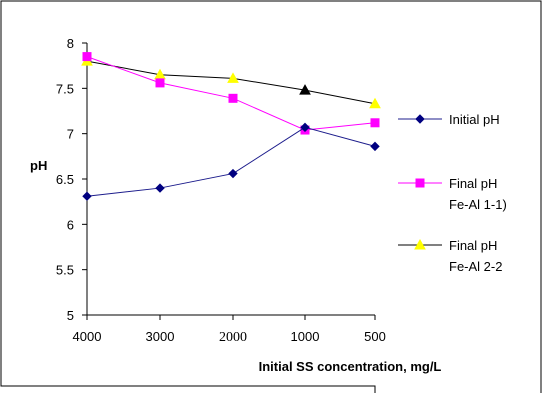 This screenshot has height=396, width=543. Describe the element at coordinates (65, 88) in the screenshot. I see `y-tick-label: 7.5` at that location.